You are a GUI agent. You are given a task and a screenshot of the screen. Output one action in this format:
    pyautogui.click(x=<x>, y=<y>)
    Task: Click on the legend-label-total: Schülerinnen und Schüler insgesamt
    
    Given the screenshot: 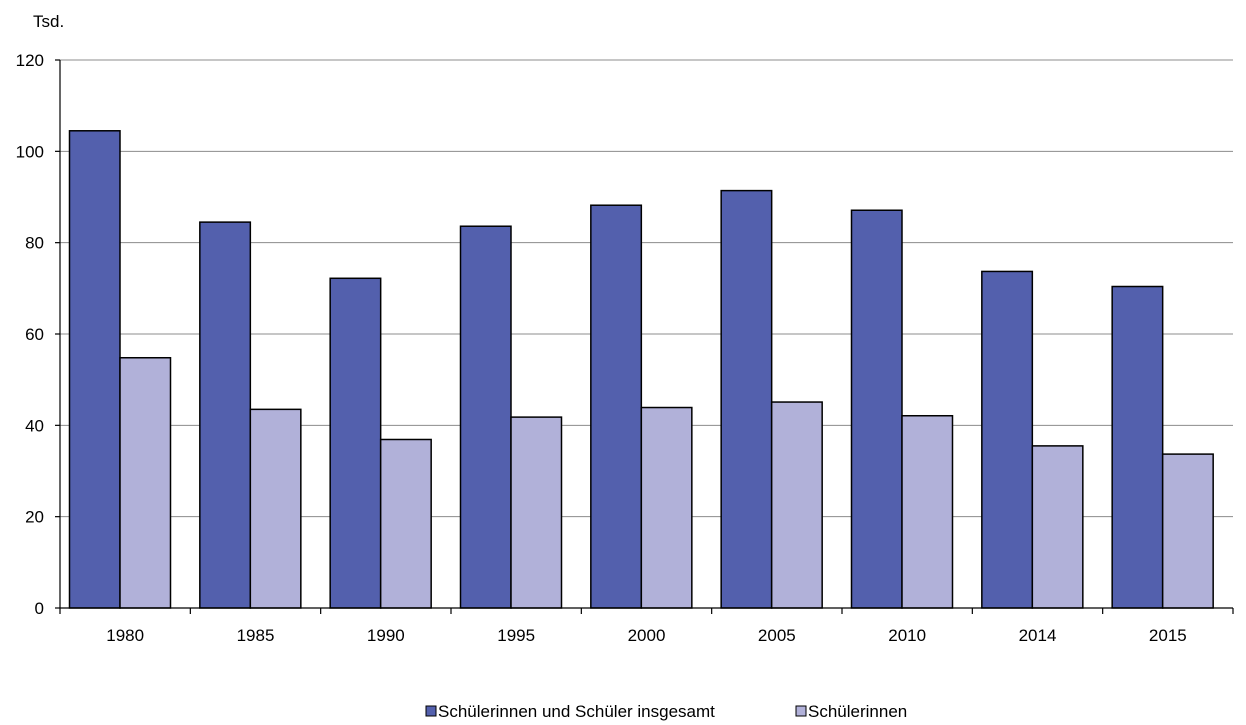 What is the action you would take?
    pyautogui.click(x=576, y=711)
    